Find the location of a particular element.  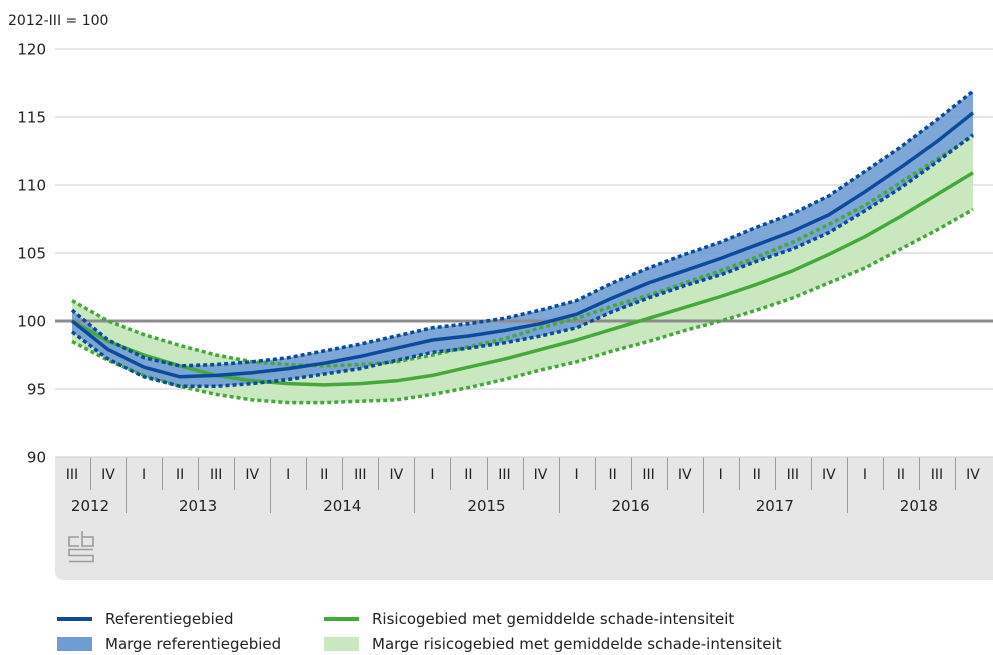

legend-label: Referentiegebied is located at coordinates (169, 619).